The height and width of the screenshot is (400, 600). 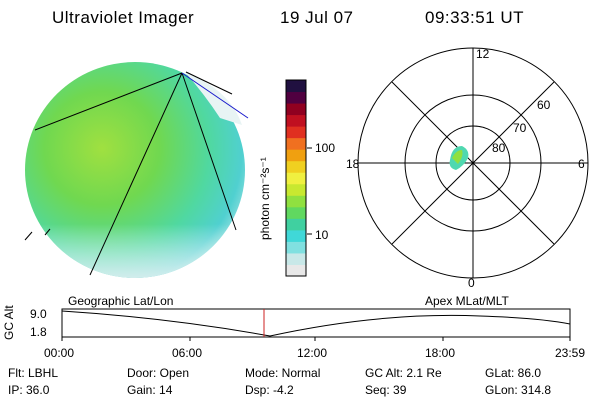 What do you see at coordinates (499, 148) in the screenshot?
I see `lat-label-80: 80` at bounding box center [499, 148].